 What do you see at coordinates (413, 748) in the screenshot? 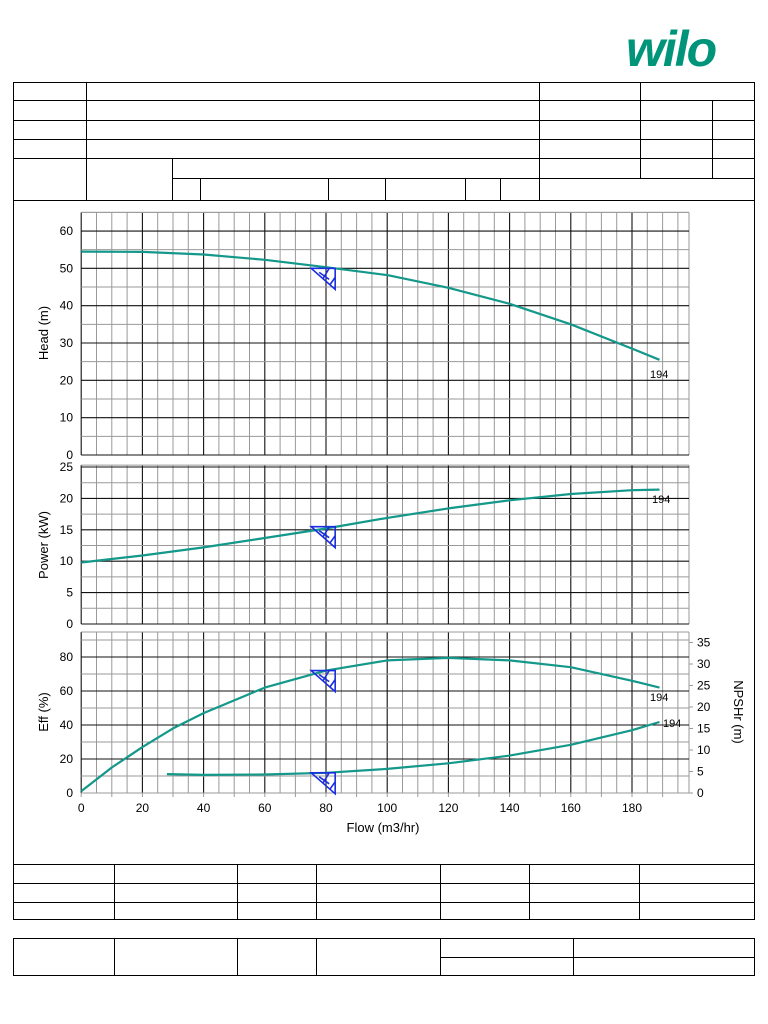
I see `npshr-curve` at bounding box center [413, 748].